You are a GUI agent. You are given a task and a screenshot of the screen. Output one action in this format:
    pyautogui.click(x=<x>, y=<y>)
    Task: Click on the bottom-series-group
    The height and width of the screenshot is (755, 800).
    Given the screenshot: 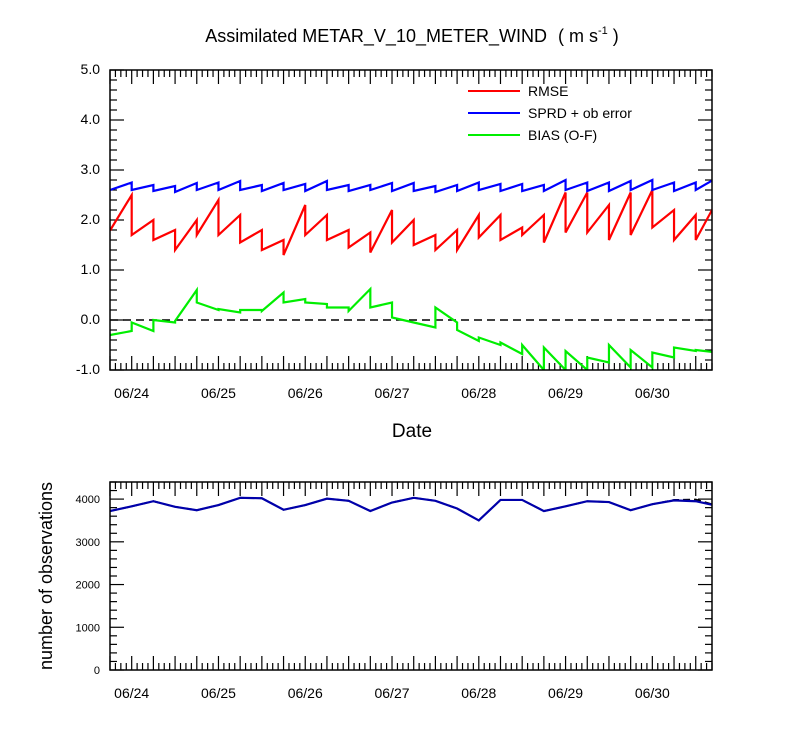 What is the action you would take?
    pyautogui.click(x=411, y=509)
    